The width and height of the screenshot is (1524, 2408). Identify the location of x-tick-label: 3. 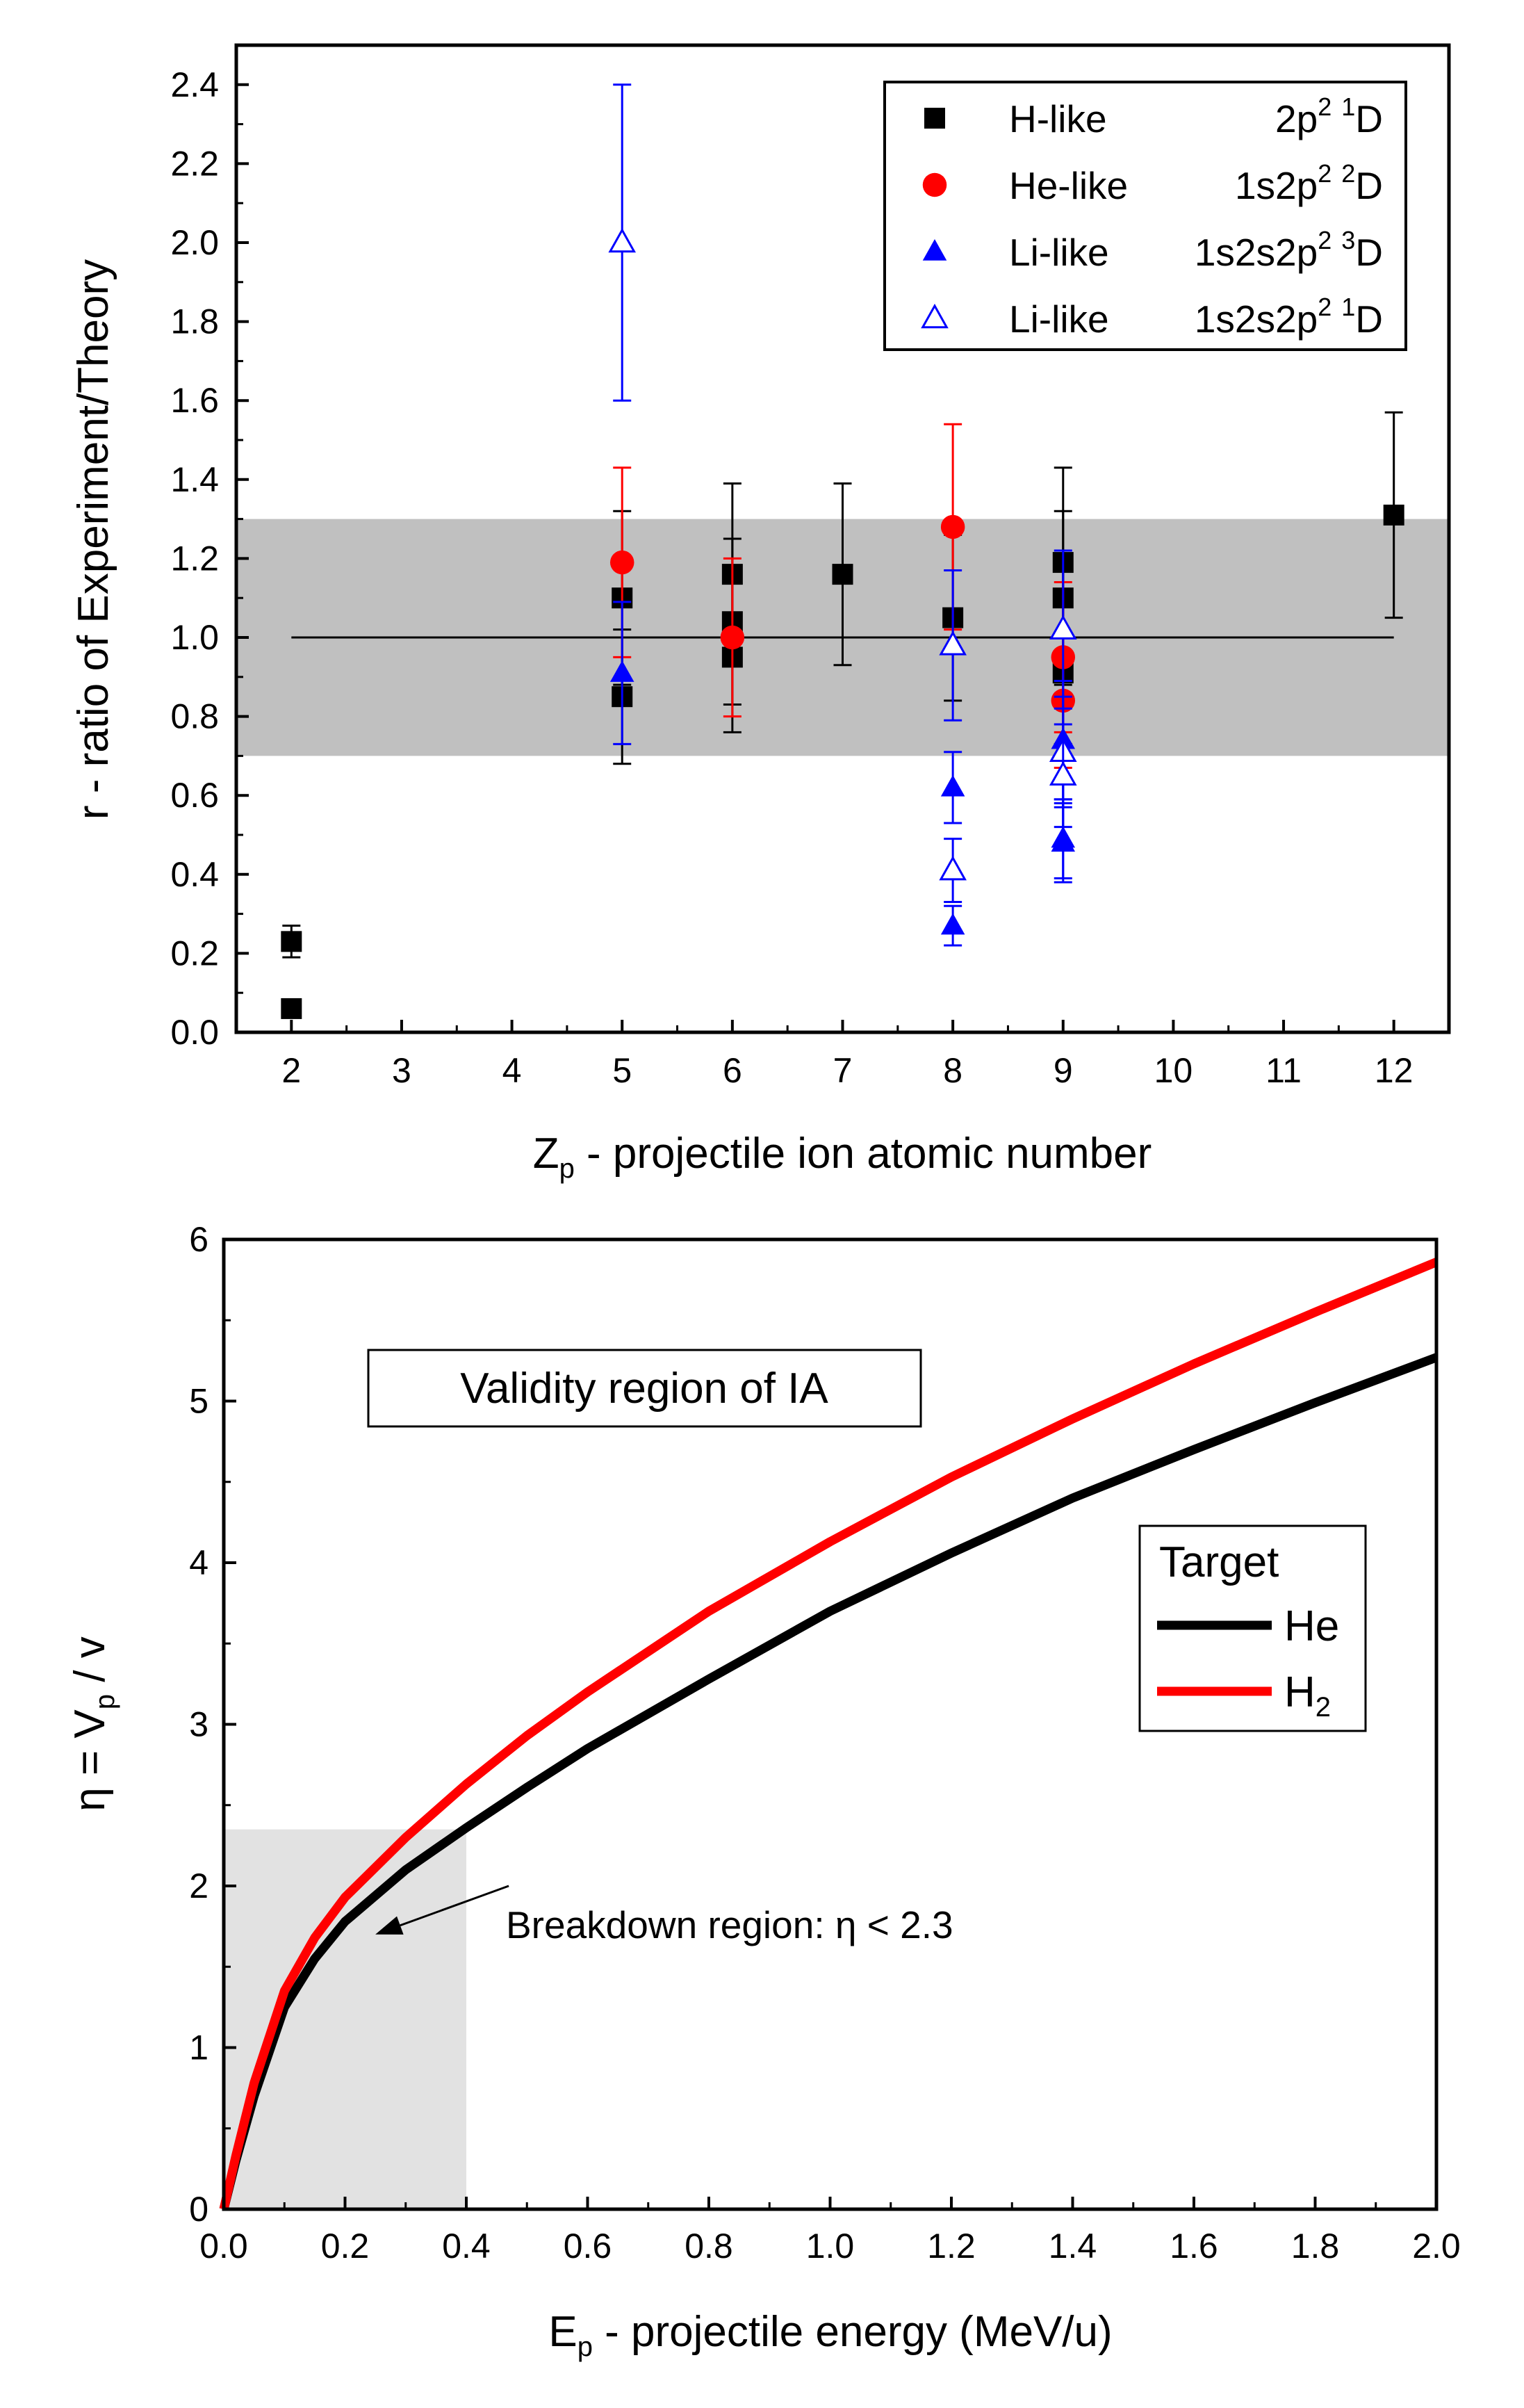
(402, 1070).